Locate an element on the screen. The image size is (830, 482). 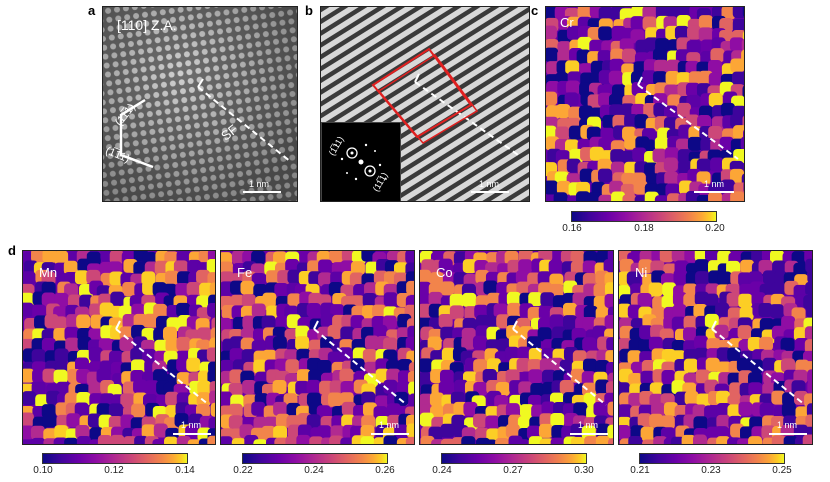
fe-colorbar-min: 0.22 is located at coordinates (243, 470).